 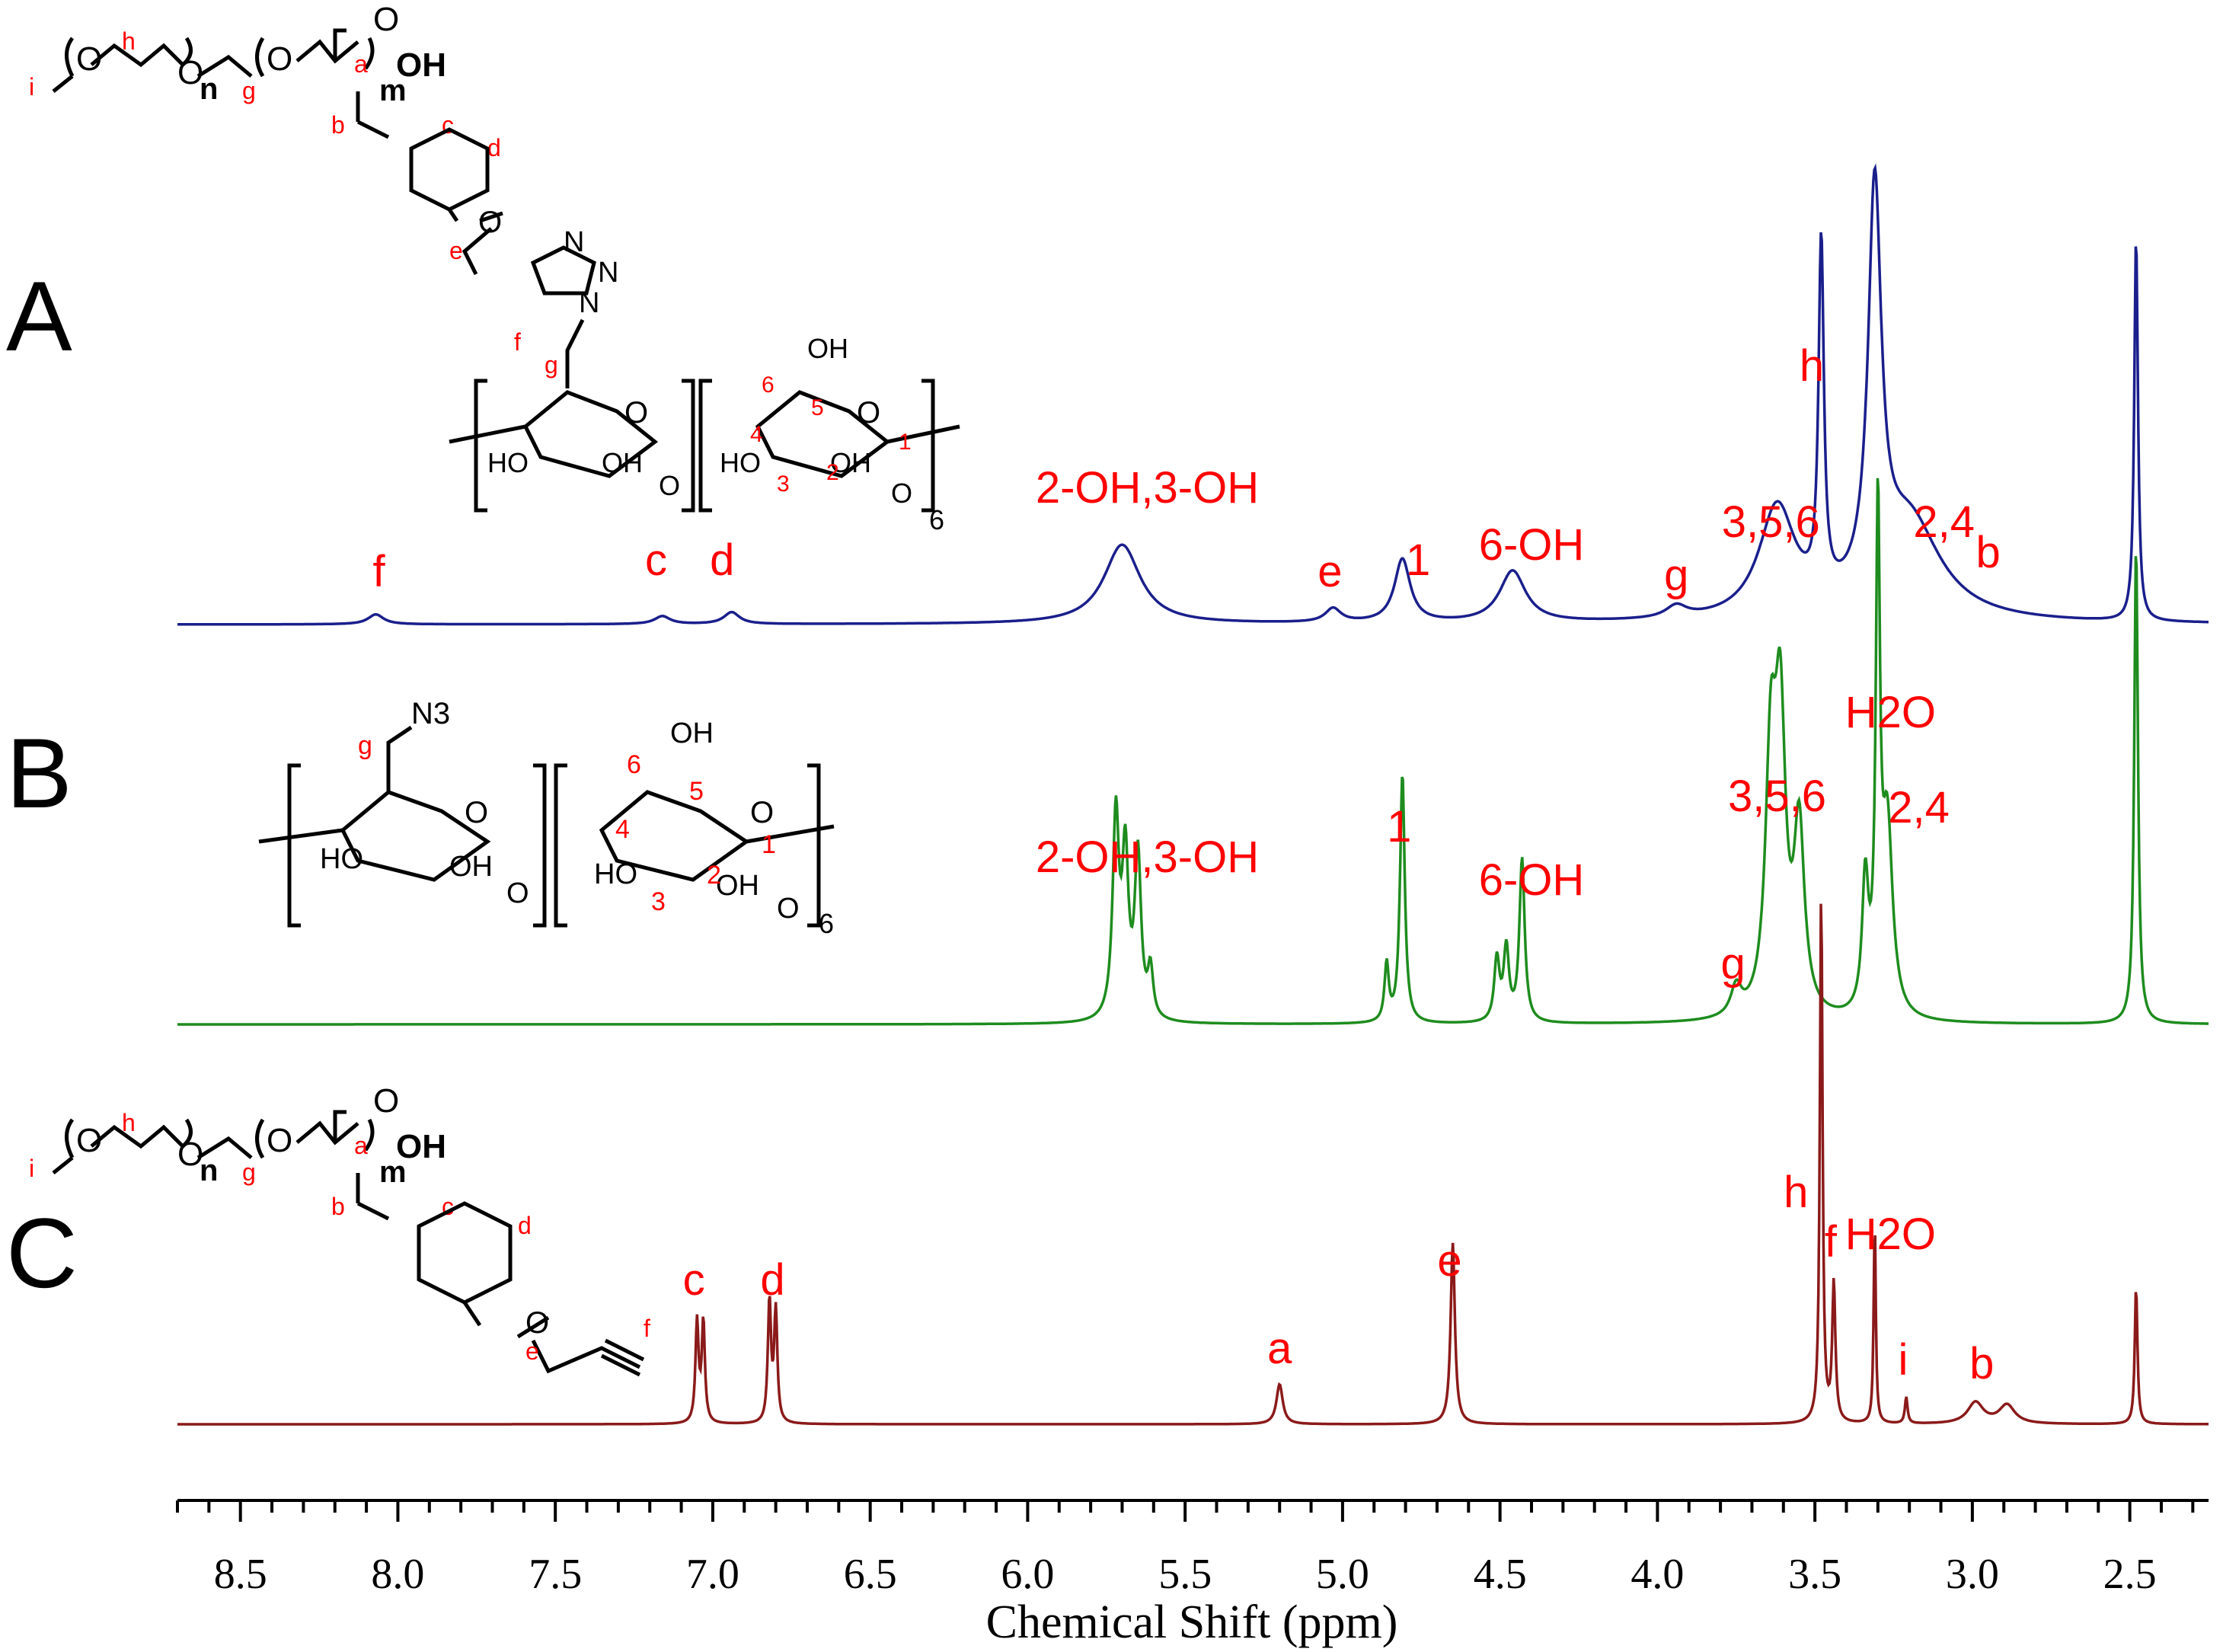 What do you see at coordinates (712, 1574) in the screenshot?
I see `x-tick-label: 7.0` at bounding box center [712, 1574].